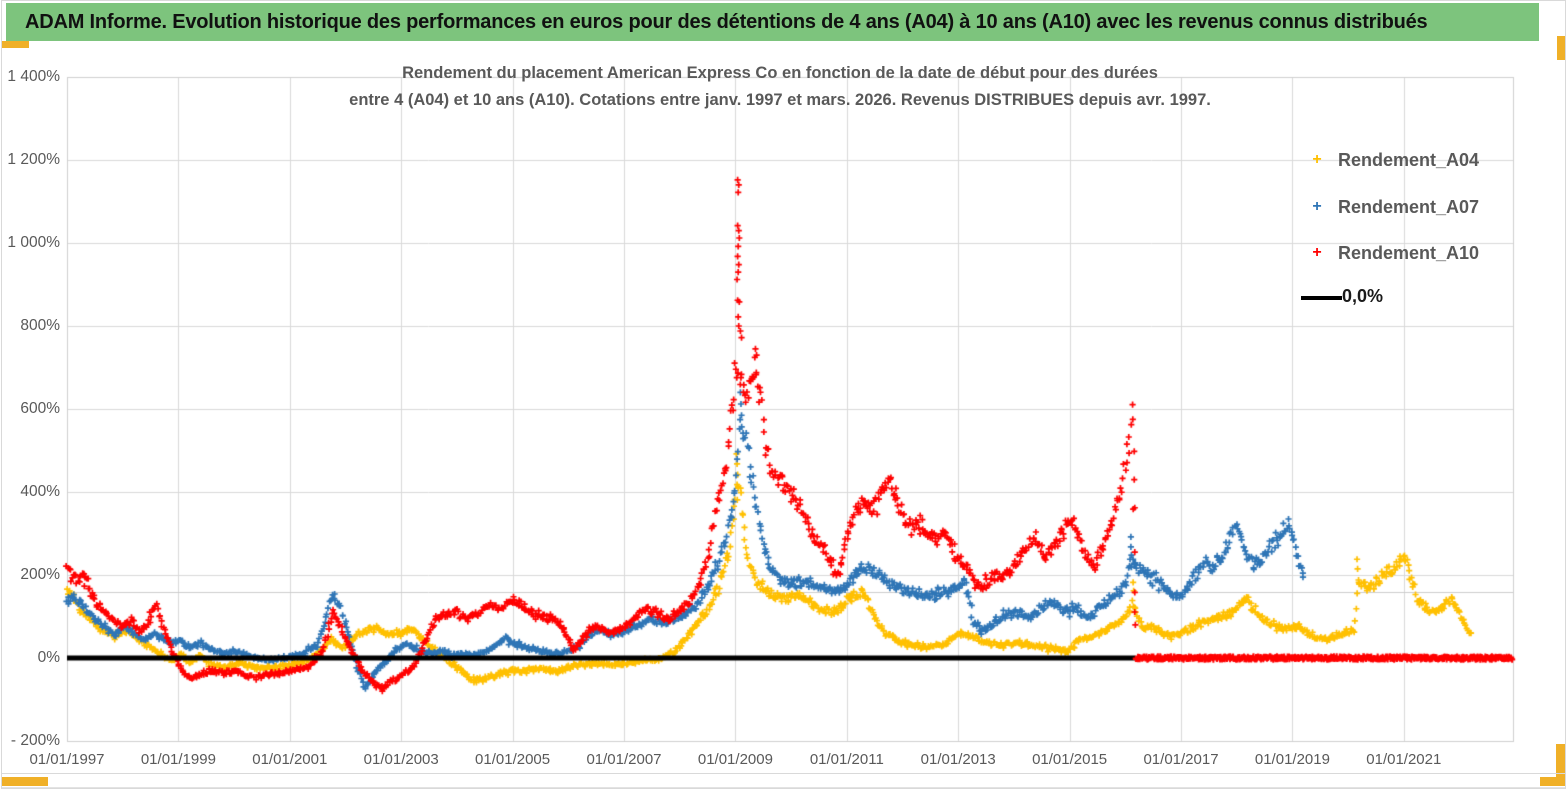 Image resolution: width=1567 pixels, height=790 pixels. Describe the element at coordinates (1181, 759) in the screenshot. I see `x-tick-label: 01/01/2017` at that location.